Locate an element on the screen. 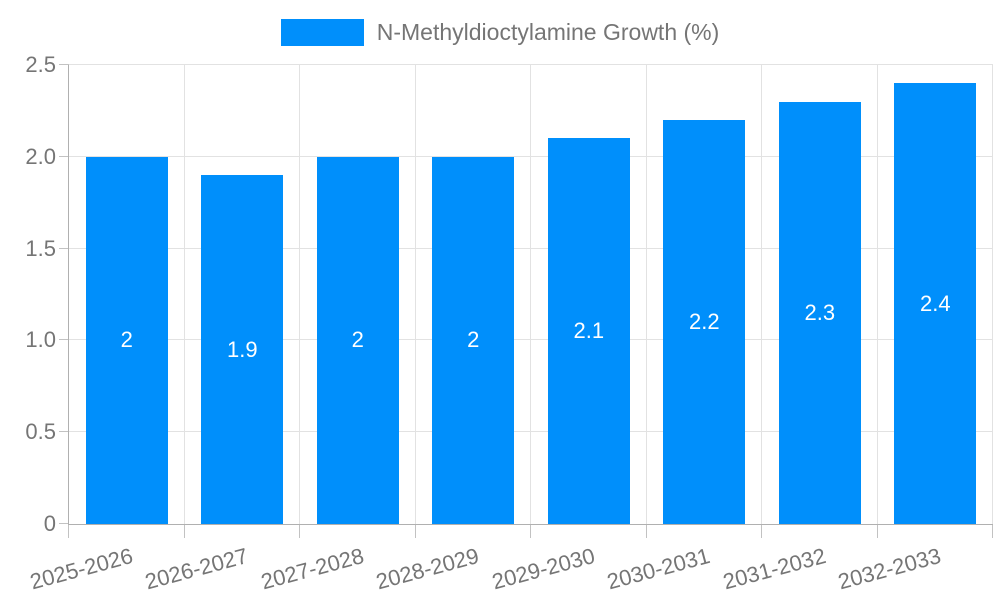  chart-legend: N-Methyldioctylamine Growth (%) is located at coordinates (500, 32).